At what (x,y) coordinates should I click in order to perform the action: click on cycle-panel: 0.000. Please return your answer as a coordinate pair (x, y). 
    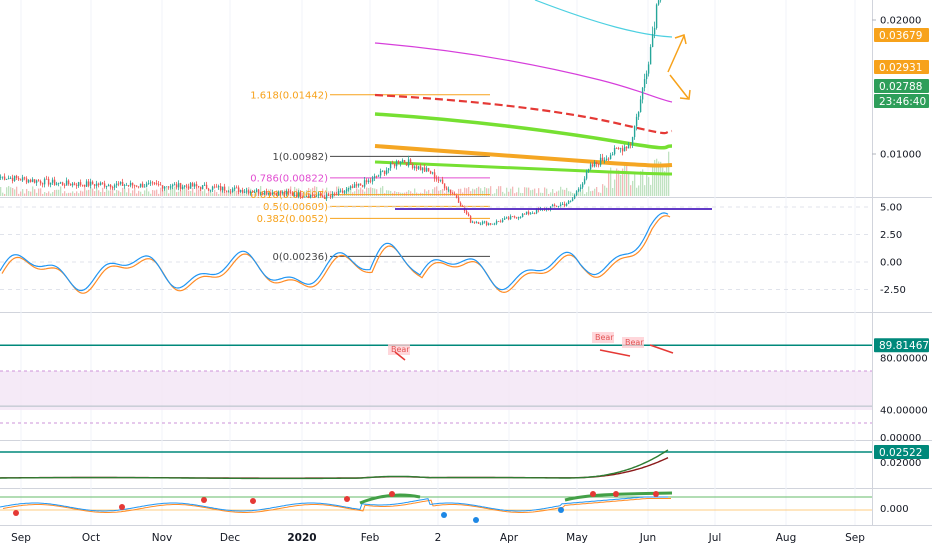
    Looking at the image, I should click on (454, 507).